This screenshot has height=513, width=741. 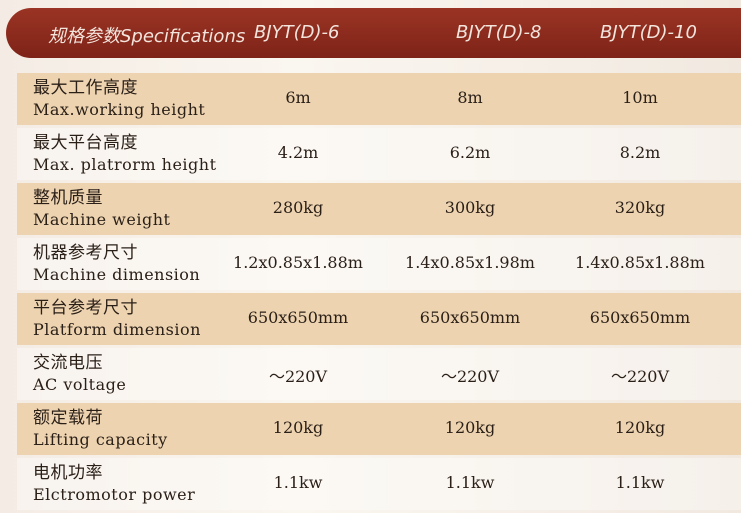 I want to click on header-model-3: BJYT(D)-10, so click(x=648, y=32).